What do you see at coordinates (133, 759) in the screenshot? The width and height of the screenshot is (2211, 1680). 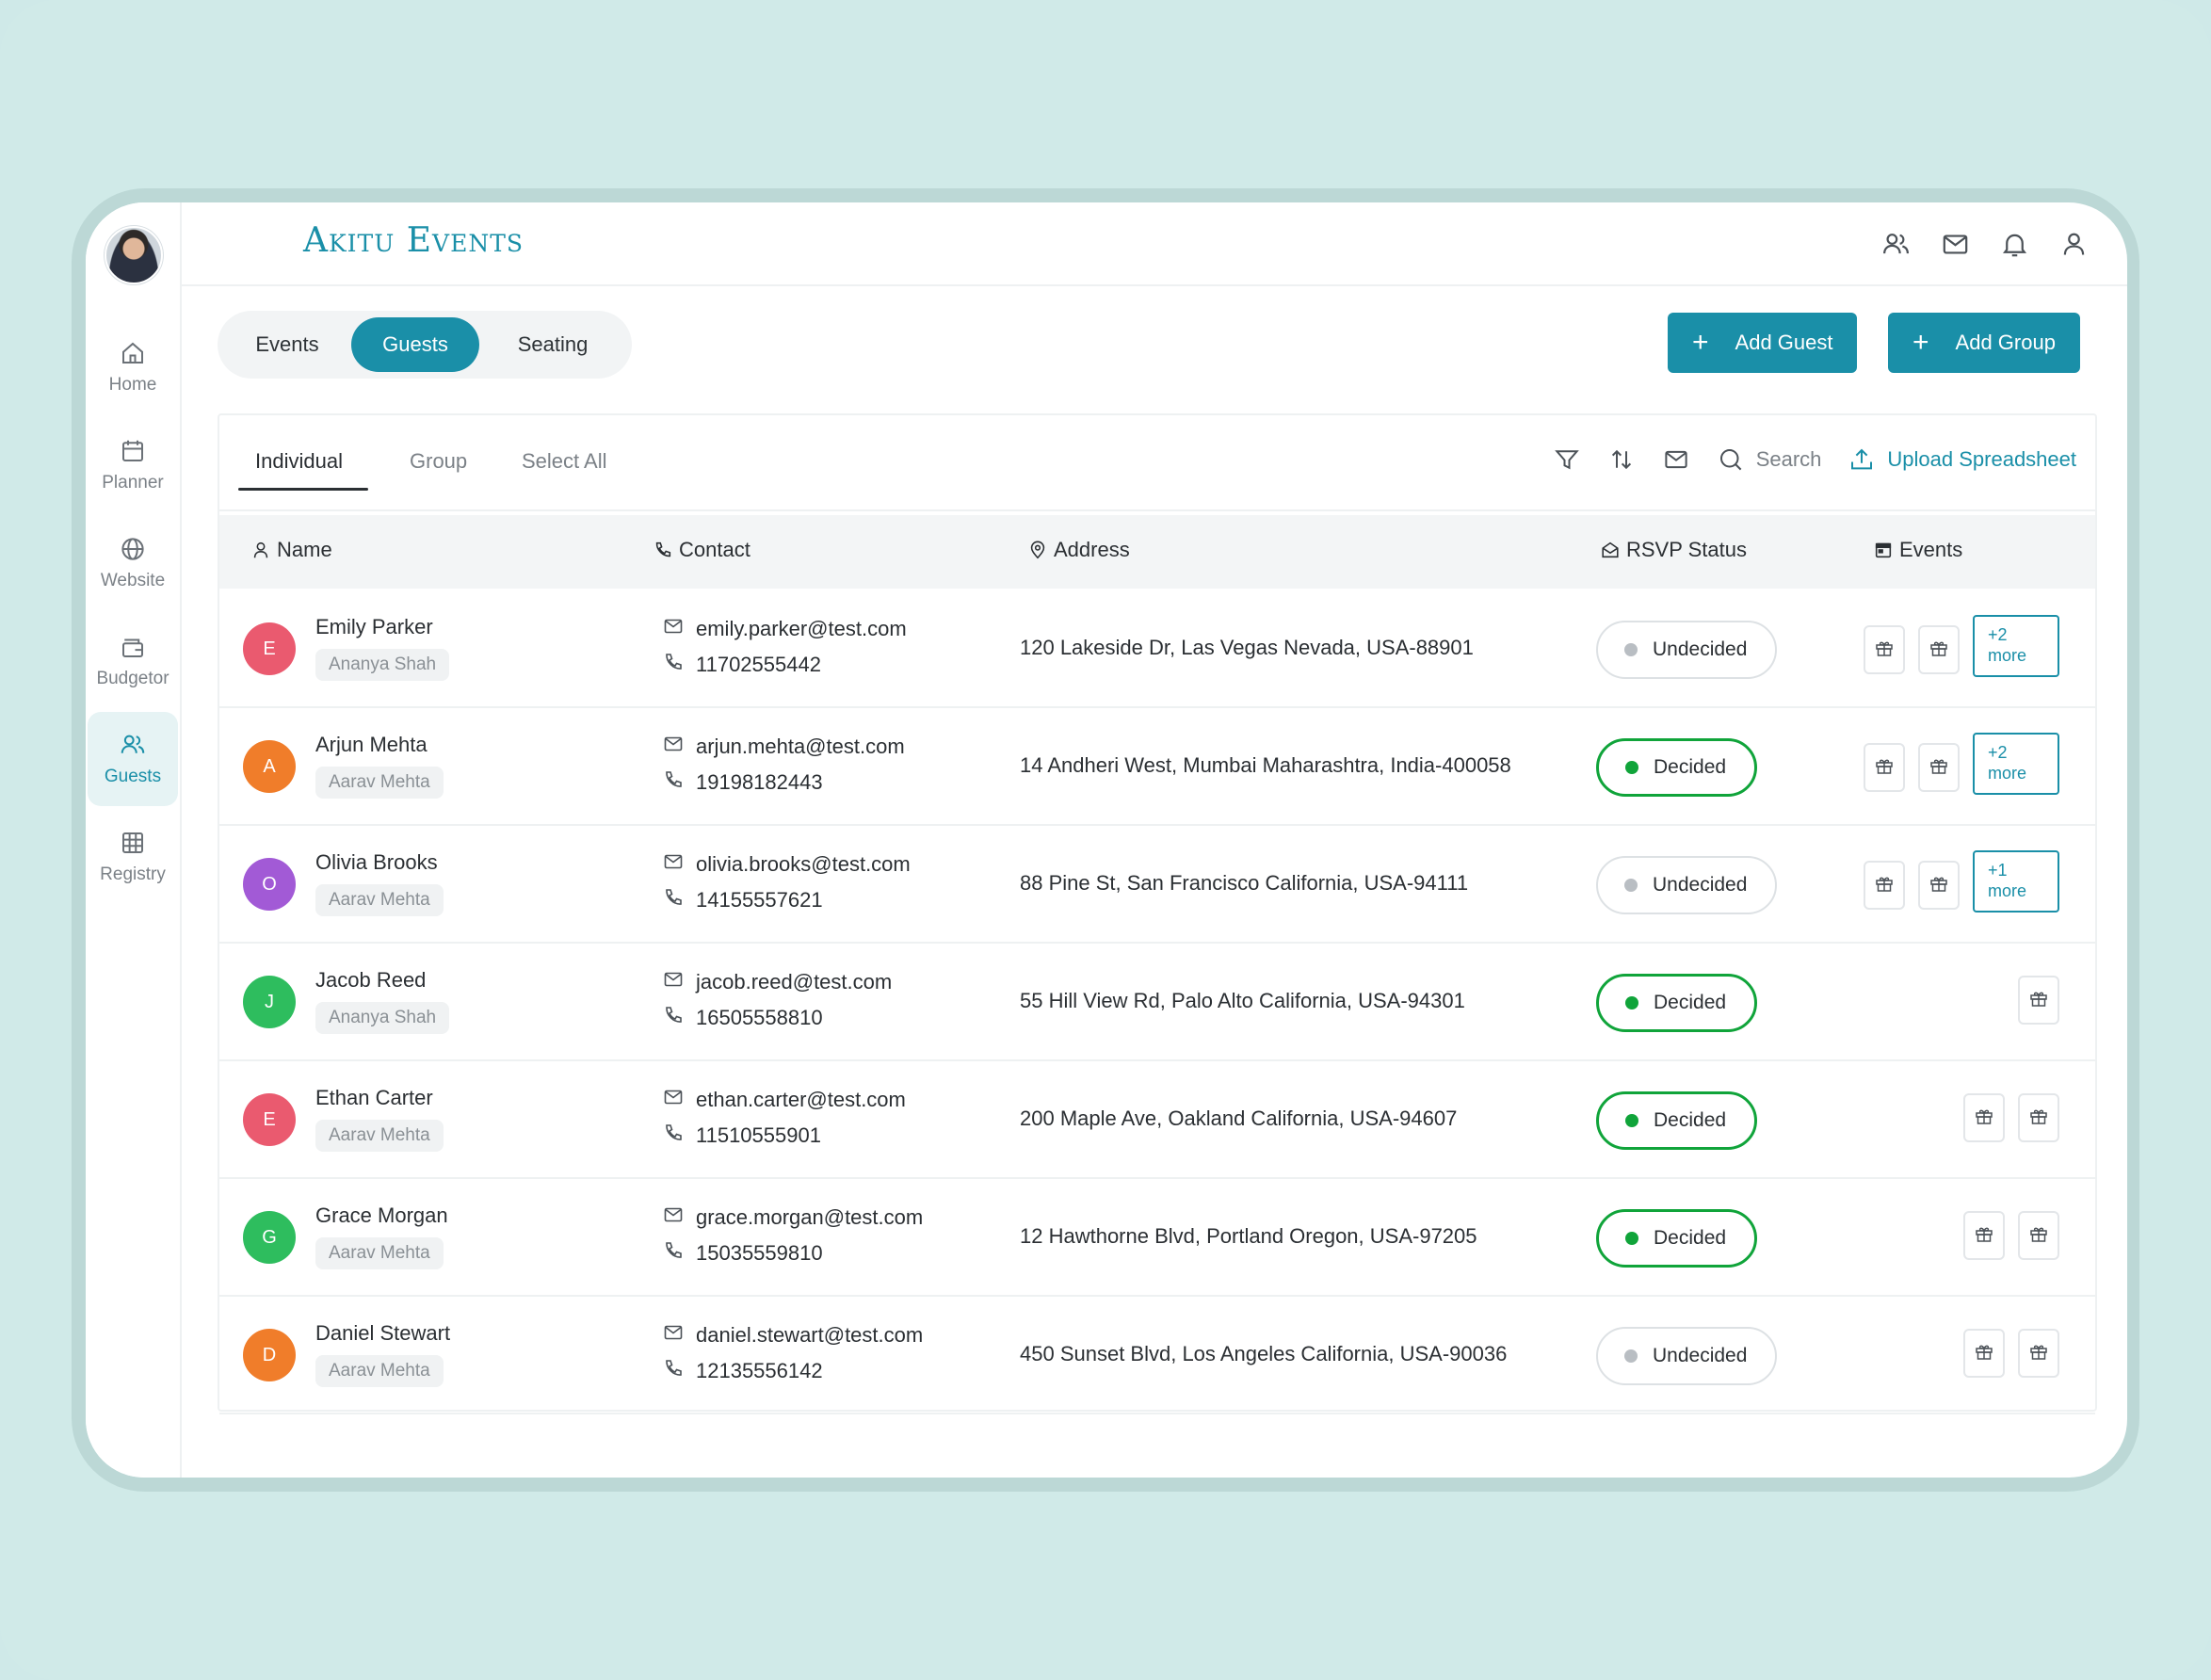 I see `sidebar-item-guests: Guests` at bounding box center [133, 759].